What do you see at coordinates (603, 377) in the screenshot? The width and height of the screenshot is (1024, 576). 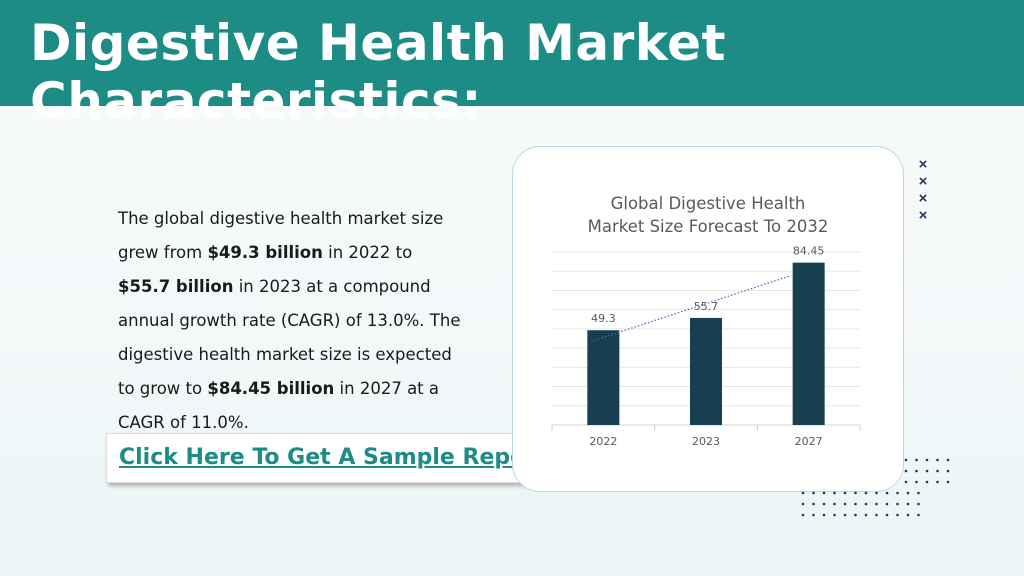 I see `bar-2022` at bounding box center [603, 377].